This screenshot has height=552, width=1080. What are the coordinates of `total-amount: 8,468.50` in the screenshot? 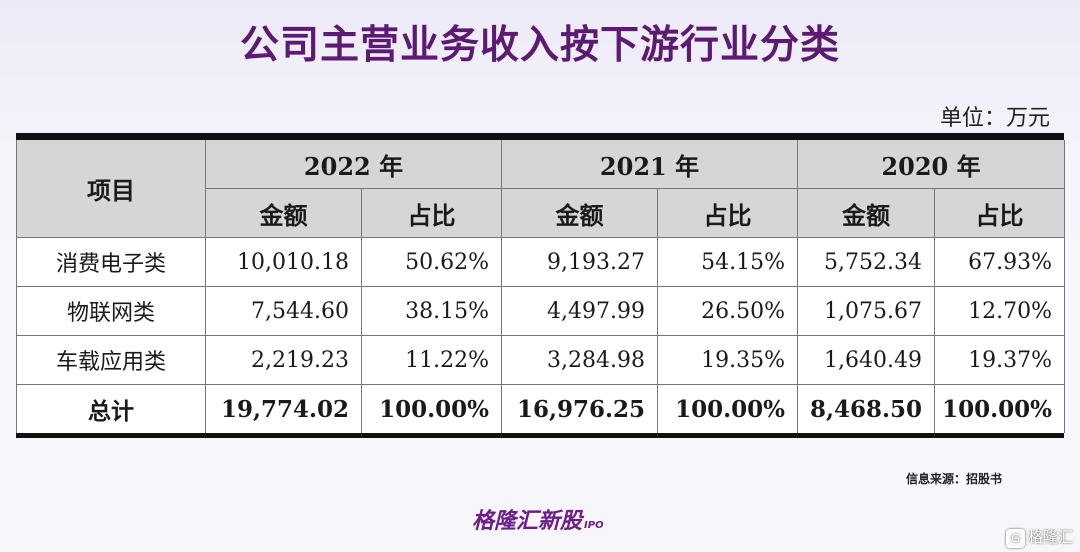 It's located at (866, 408).